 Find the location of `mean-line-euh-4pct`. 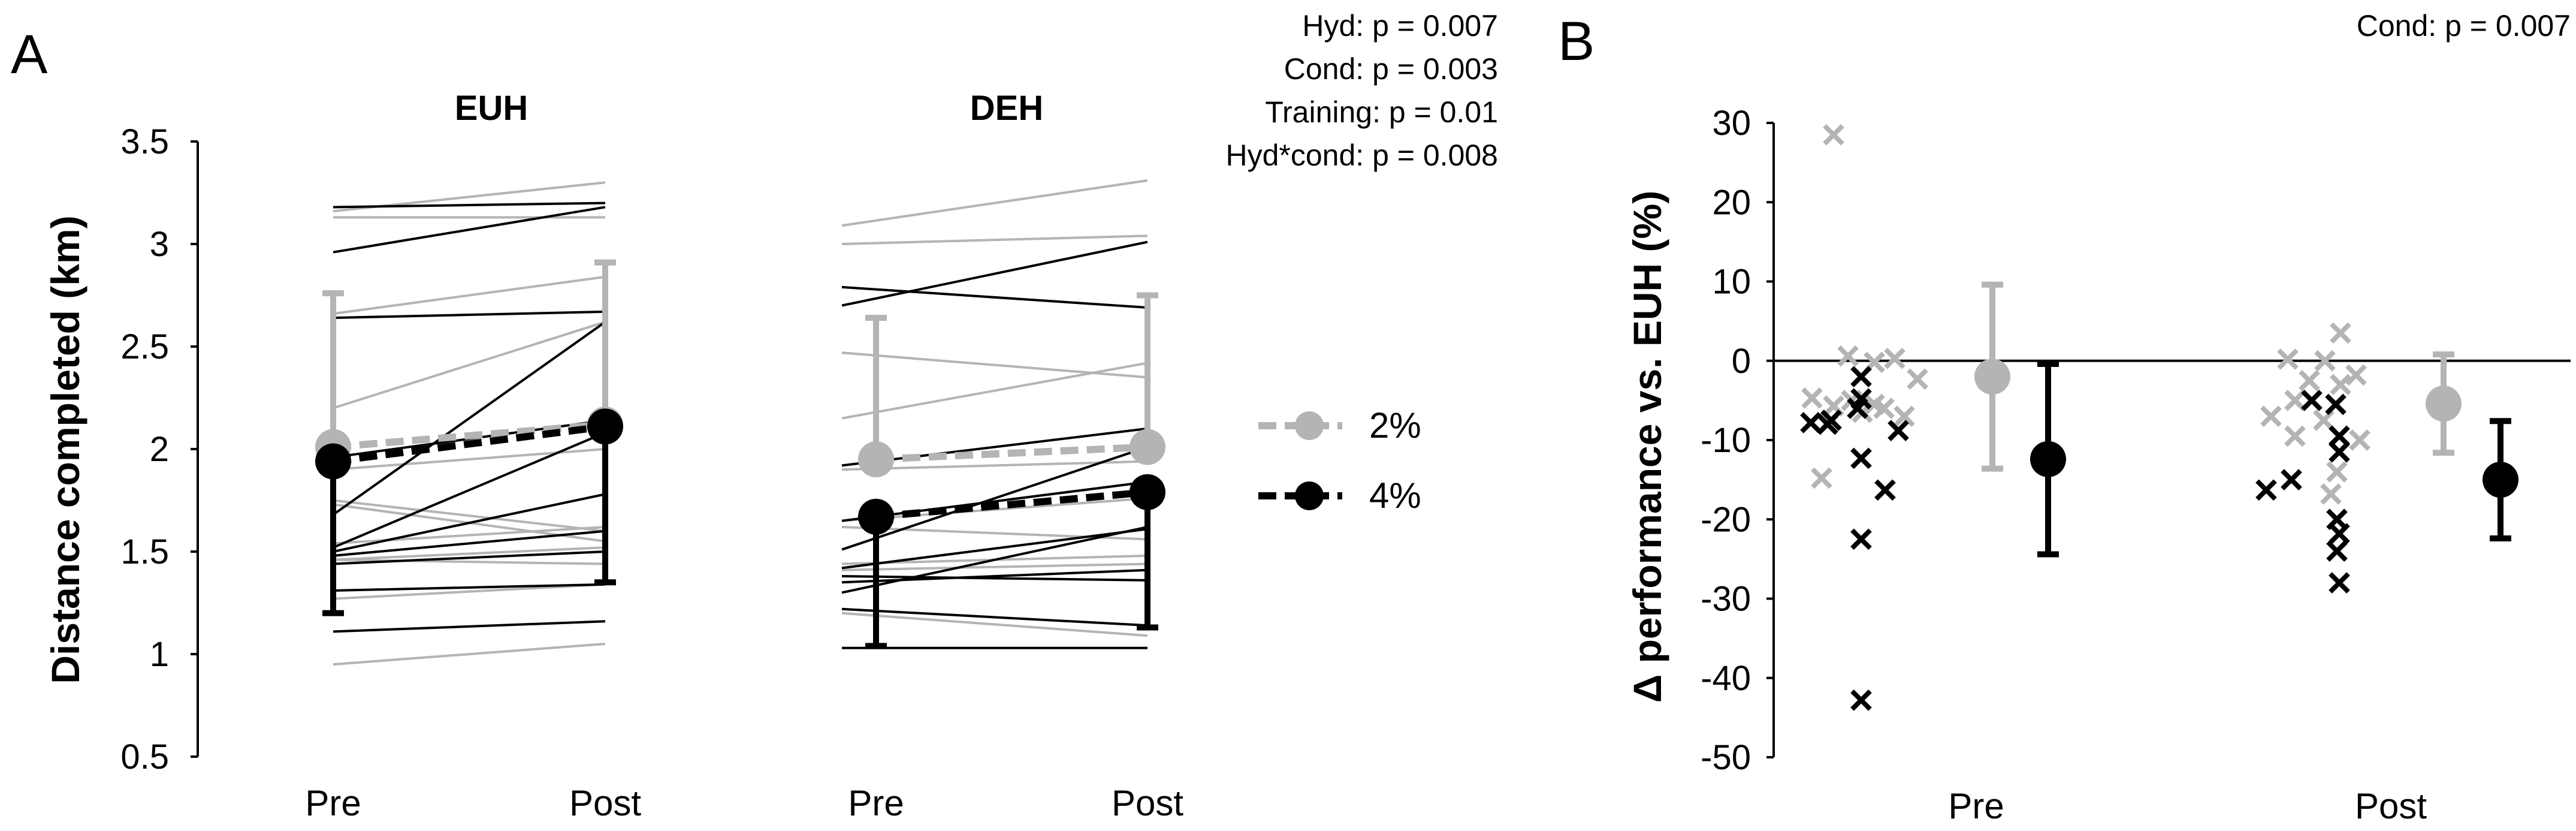

mean-line-euh-4pct is located at coordinates (470, 444).